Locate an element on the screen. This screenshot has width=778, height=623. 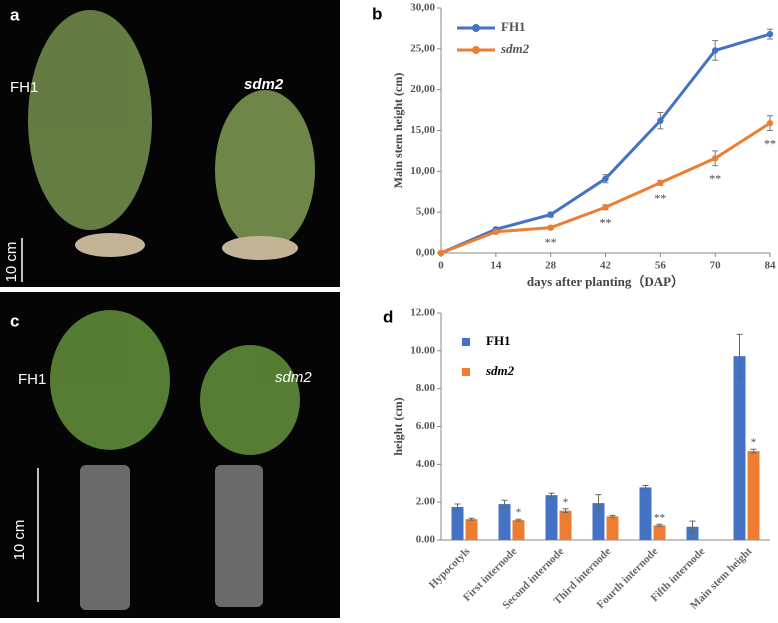
line is located at coordinates (605, 188).